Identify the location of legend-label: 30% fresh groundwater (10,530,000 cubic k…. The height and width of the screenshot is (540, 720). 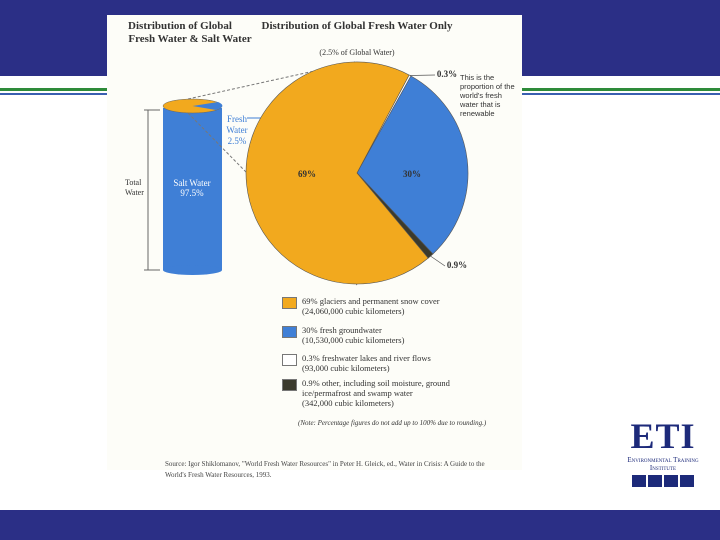
(382, 335).